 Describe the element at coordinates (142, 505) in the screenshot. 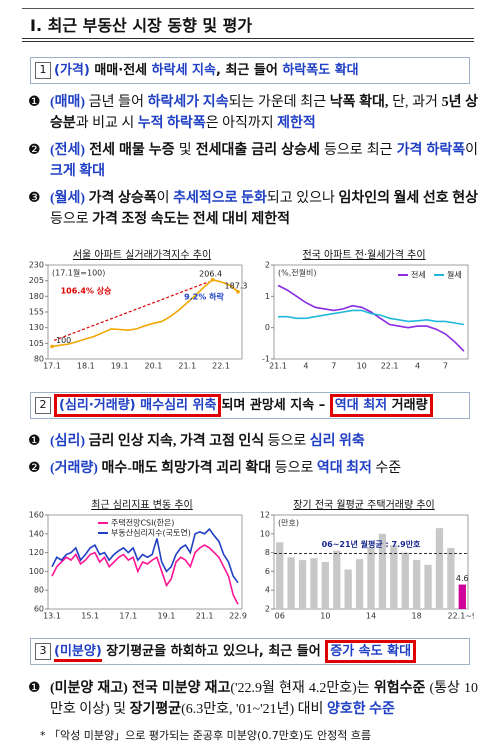

I see `chart-title: 최근 심리지표 변동 추이` at that location.